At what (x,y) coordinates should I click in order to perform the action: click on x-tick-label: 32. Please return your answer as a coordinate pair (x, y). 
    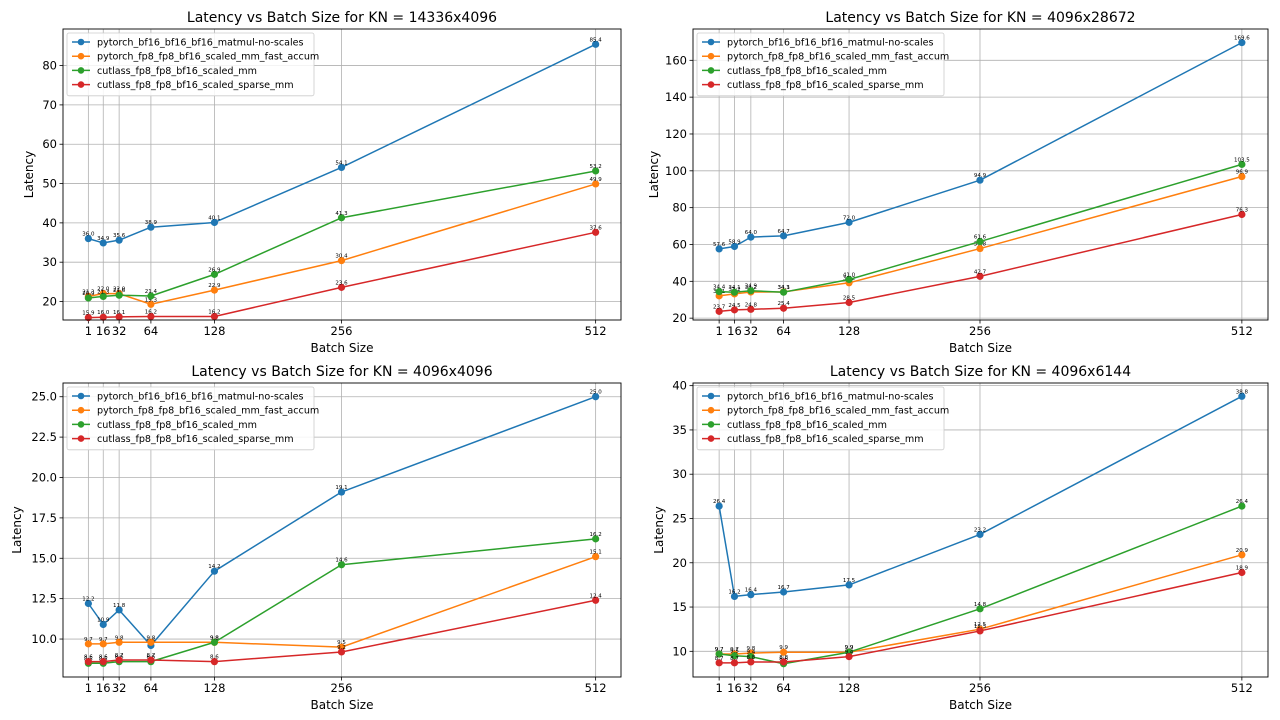
    Looking at the image, I should click on (119, 688).